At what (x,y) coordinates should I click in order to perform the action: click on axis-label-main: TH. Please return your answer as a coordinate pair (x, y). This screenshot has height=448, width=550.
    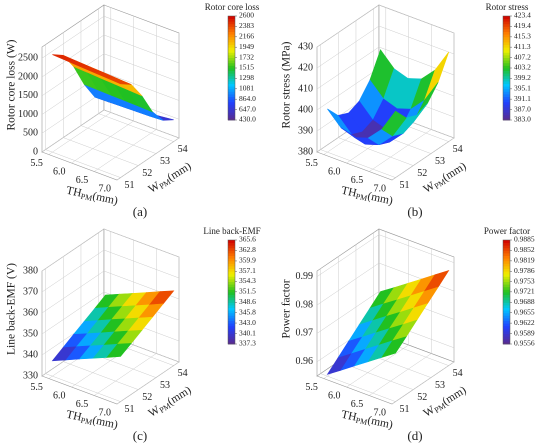
    Looking at the image, I should click on (74, 191).